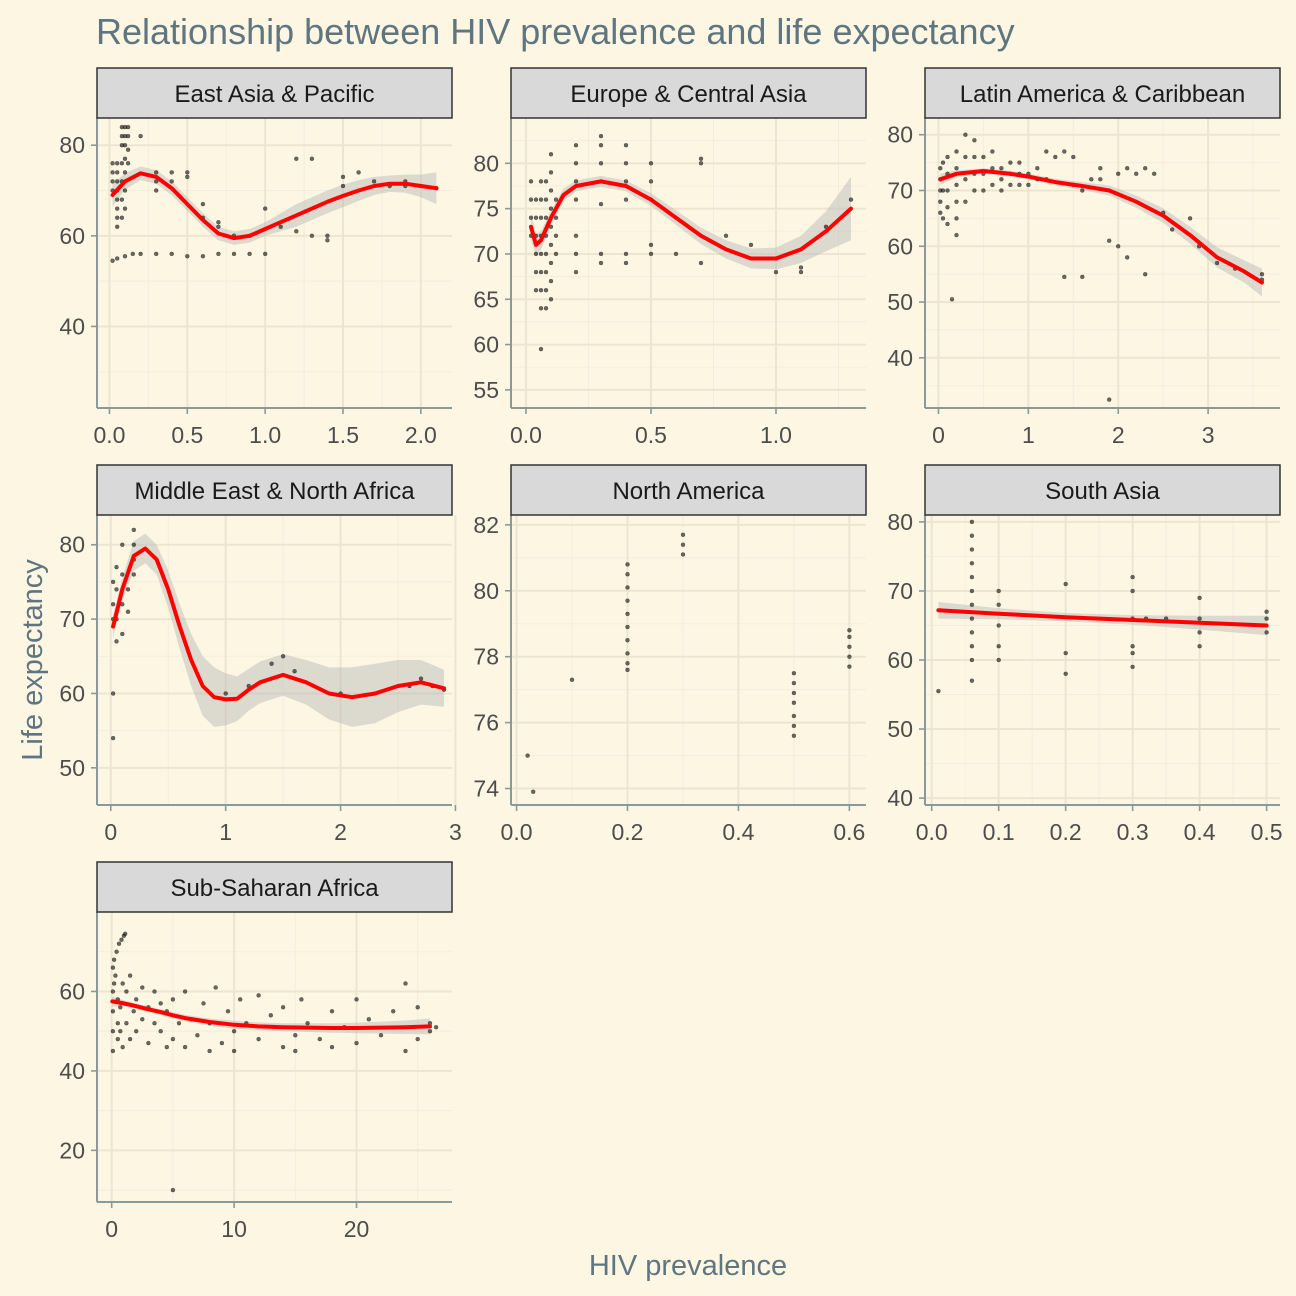  What do you see at coordinates (33, 660) in the screenshot?
I see `y-axis-title: Life expectancy` at bounding box center [33, 660].